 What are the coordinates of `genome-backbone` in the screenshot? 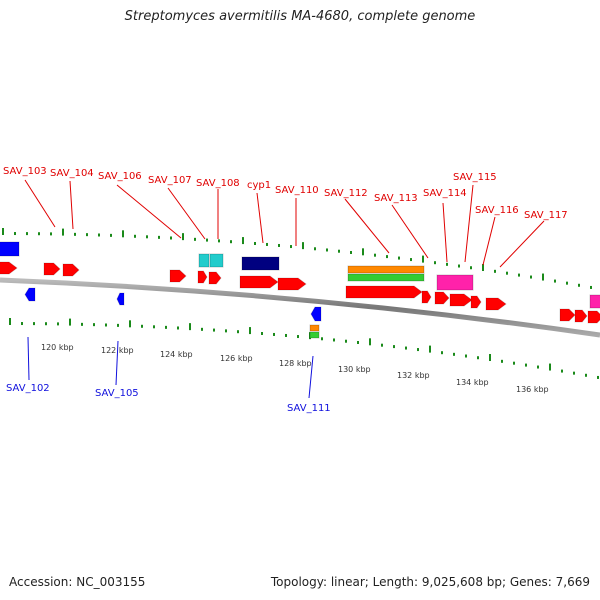 It's located at (300, 307).